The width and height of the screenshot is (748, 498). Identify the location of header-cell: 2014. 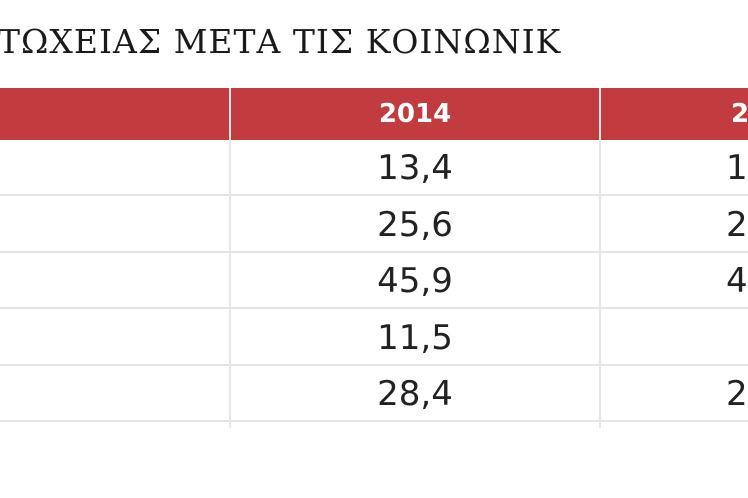
(415, 114).